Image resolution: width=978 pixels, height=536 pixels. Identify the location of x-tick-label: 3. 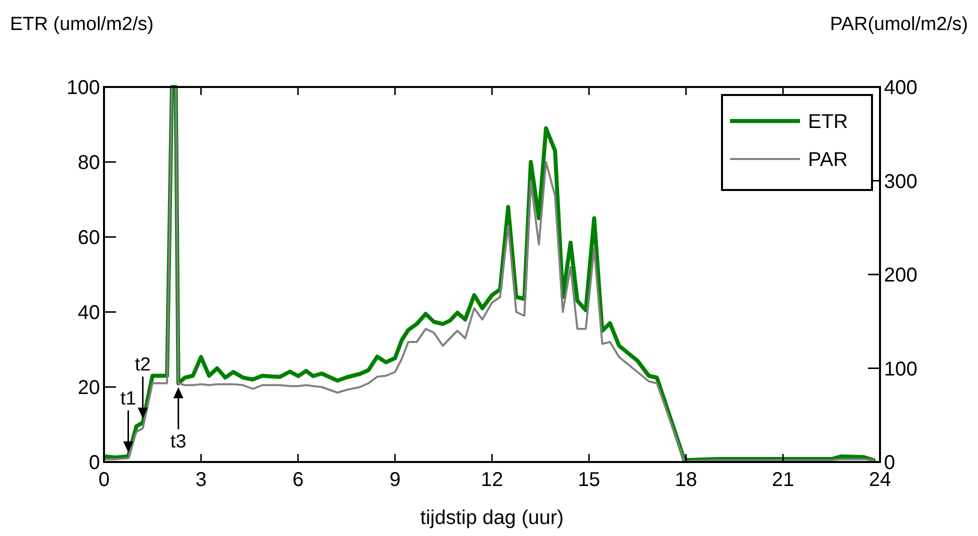
(201, 480).